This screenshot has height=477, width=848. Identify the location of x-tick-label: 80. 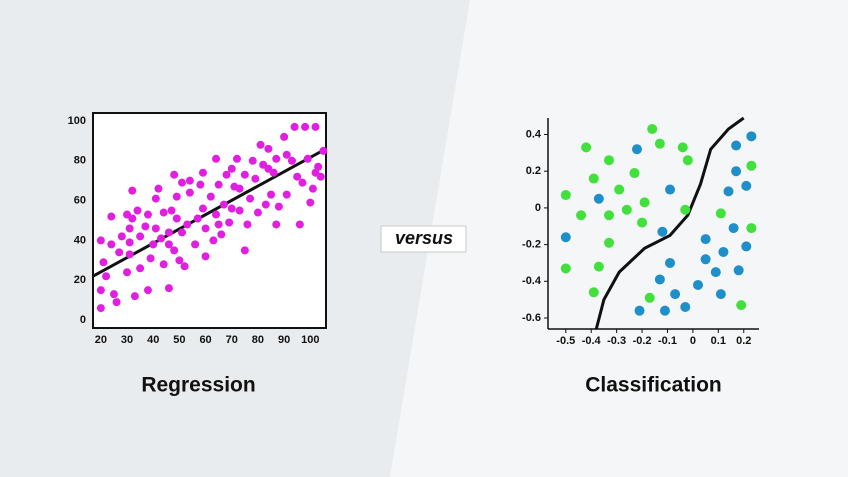
(258, 340).